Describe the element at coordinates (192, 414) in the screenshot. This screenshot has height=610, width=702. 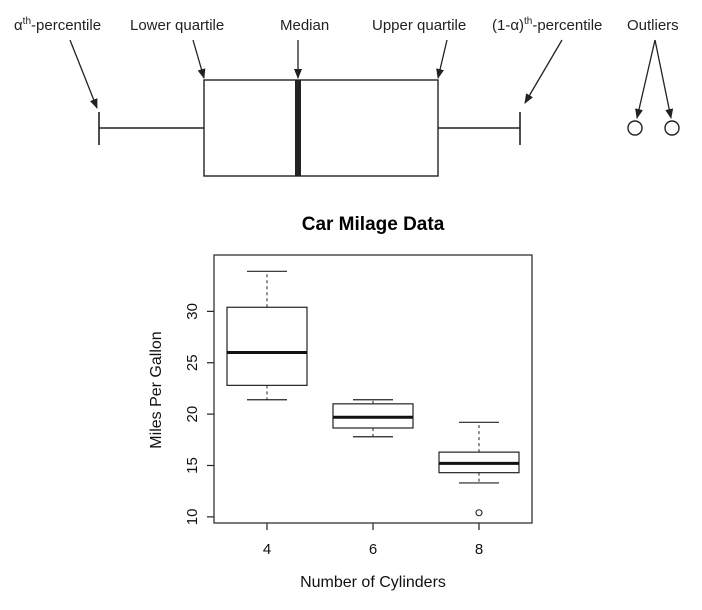
I see `y-tick-label-20: 20` at that location.